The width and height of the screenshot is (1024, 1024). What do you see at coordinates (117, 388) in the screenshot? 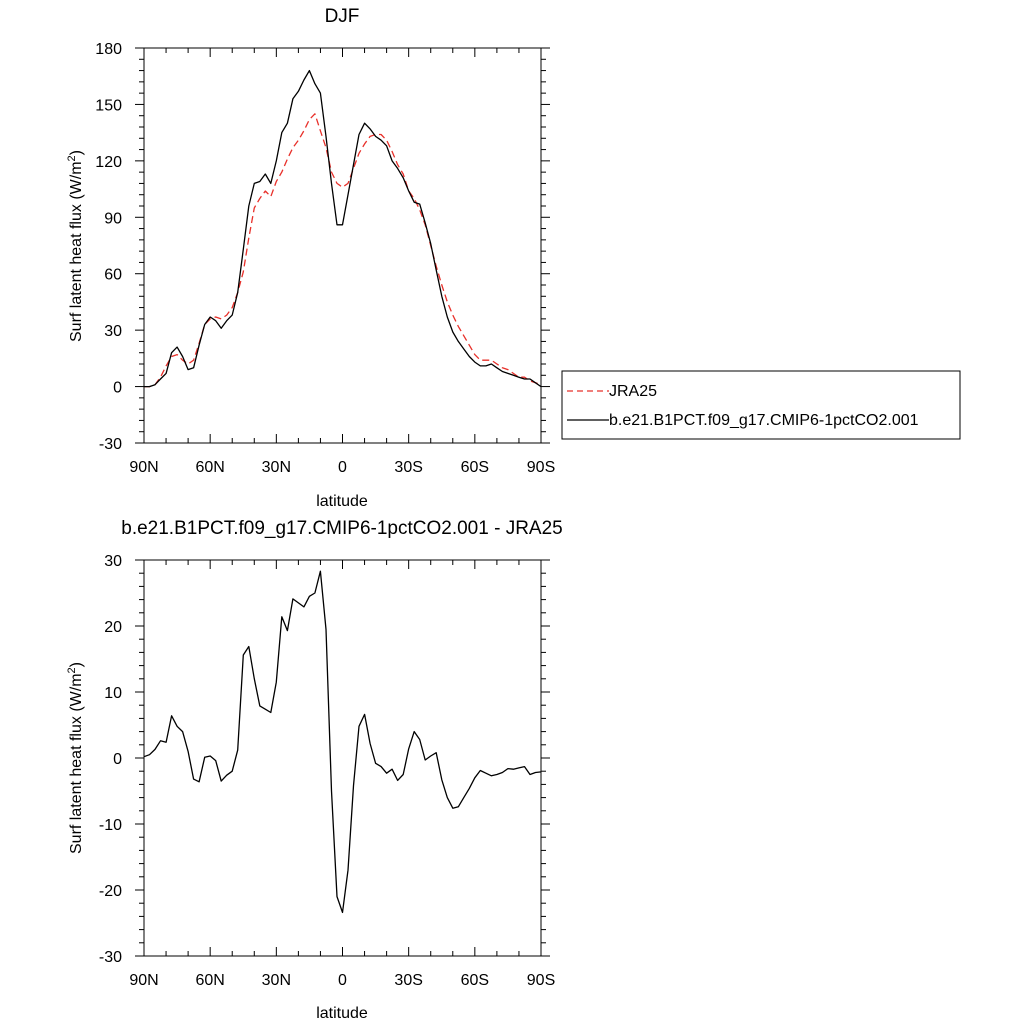
I see `top-y-tick-label: 0` at bounding box center [117, 388].